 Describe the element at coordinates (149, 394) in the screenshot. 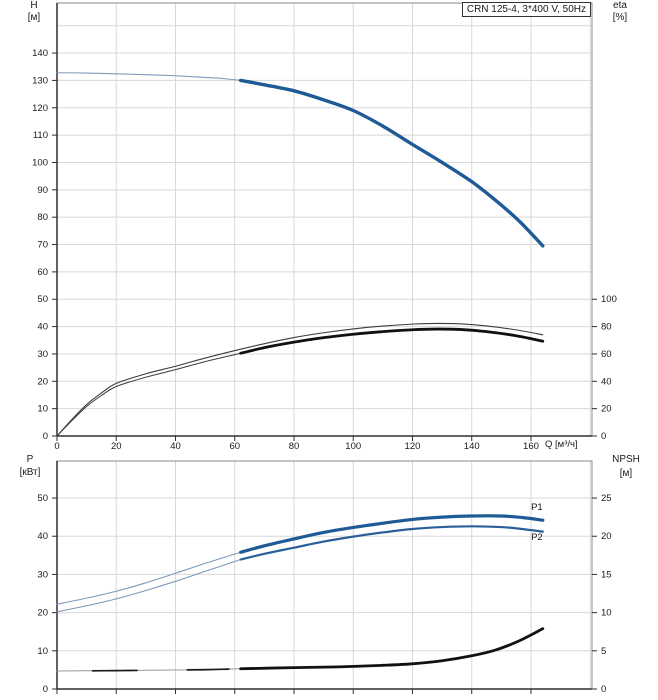

I see `curve-eta-total-curve-thin` at that location.